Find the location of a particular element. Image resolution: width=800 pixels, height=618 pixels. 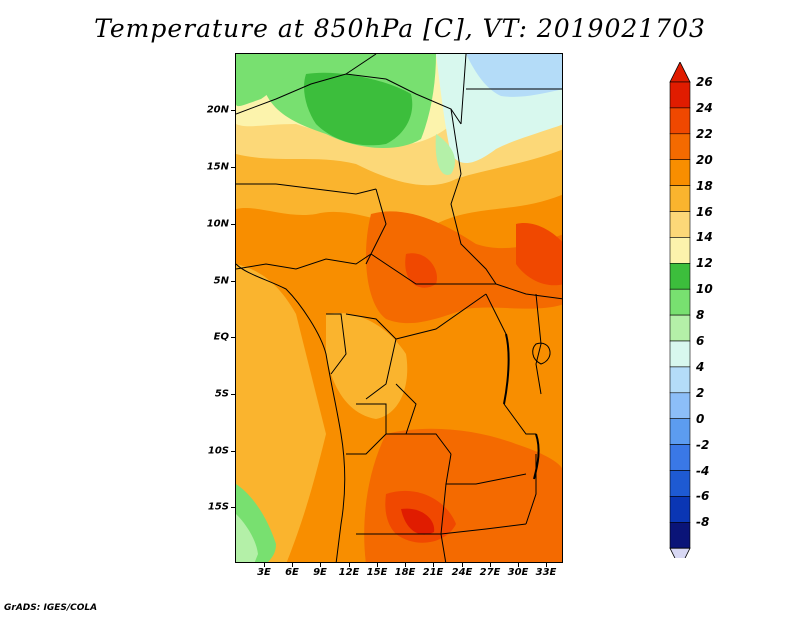

colorbar-under-triangle is located at coordinates (680, 552).